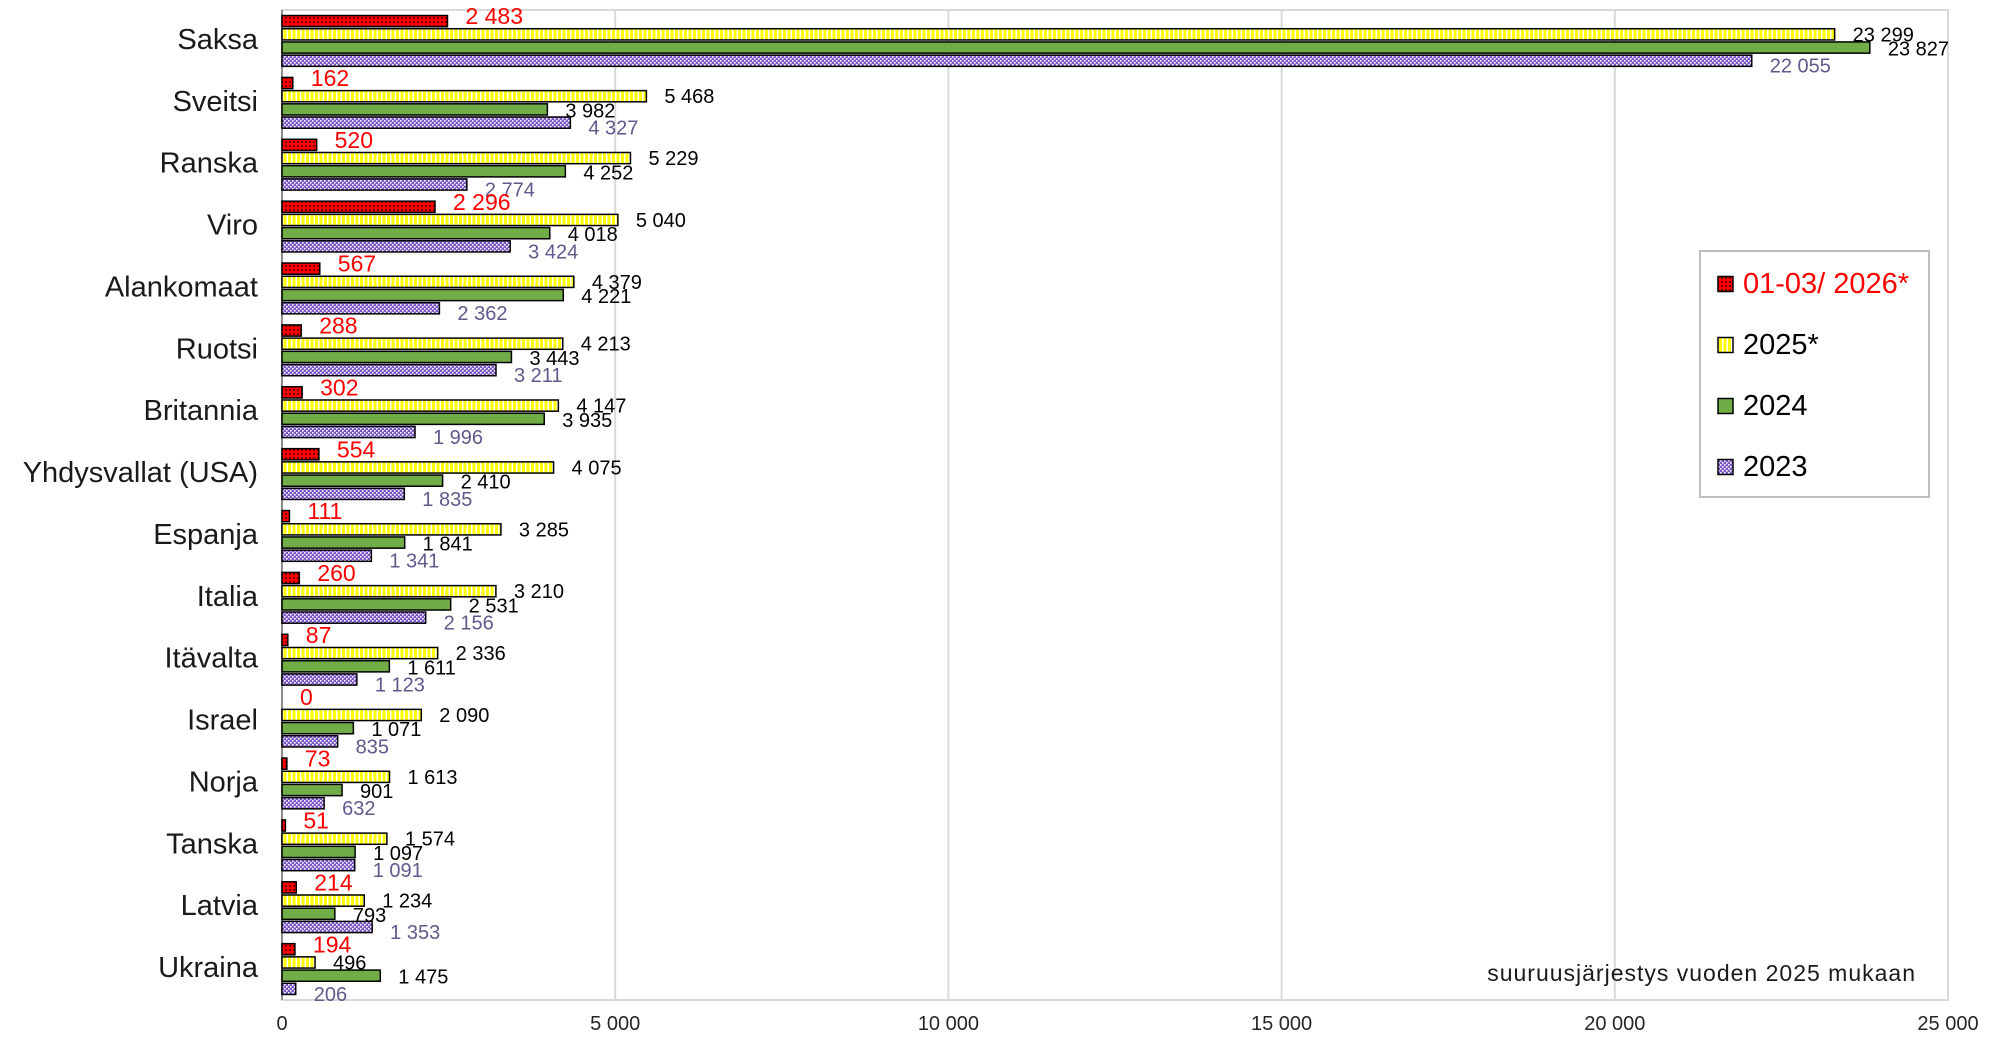  Describe the element at coordinates (289, 887) in the screenshot. I see `bar-latvia-01-03-2026` at that location.